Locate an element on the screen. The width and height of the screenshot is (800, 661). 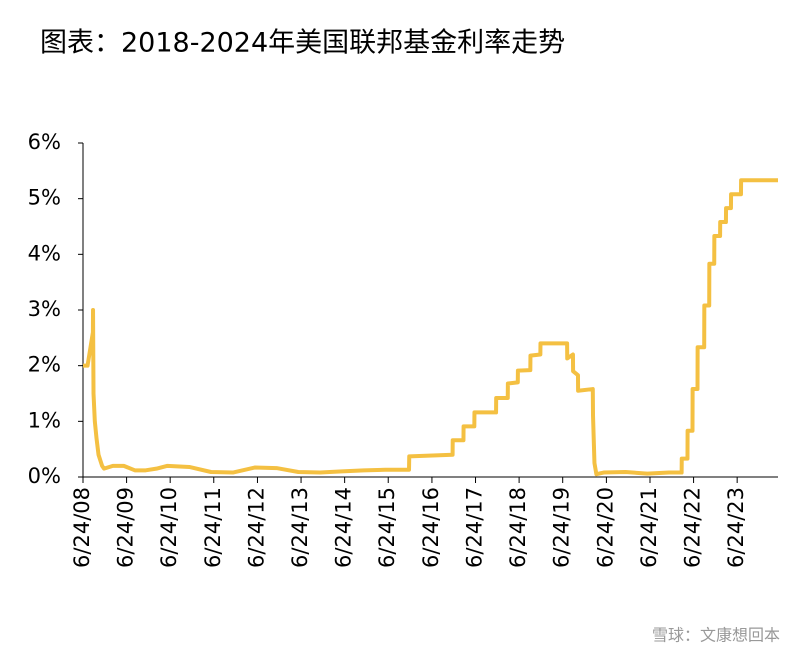
x-tick-label: 6/24/22 is located at coordinates (693, 527).